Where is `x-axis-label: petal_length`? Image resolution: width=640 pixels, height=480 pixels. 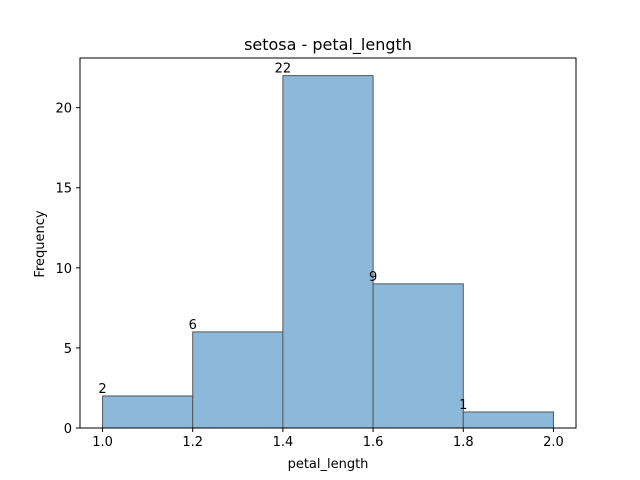 x-axis-label: petal_length is located at coordinates (328, 464).